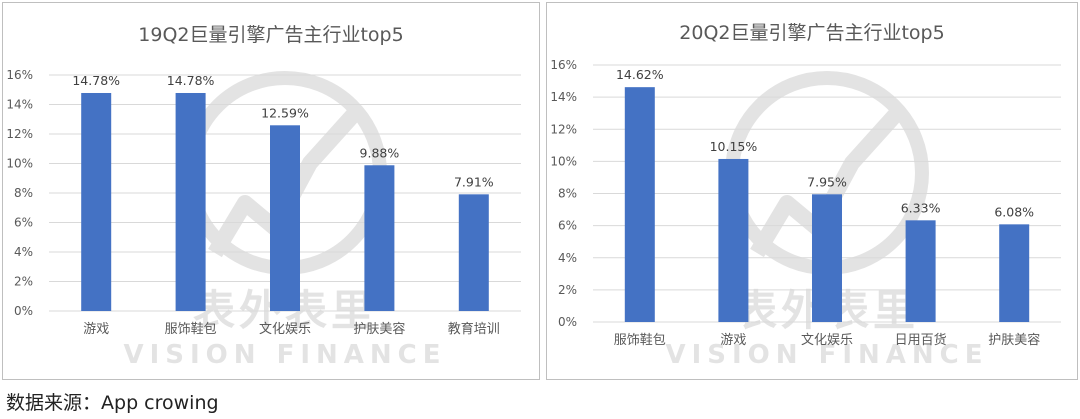  What do you see at coordinates (270, 35) in the screenshot?
I see `chart-title: 19Q2巨量引擎广告主行业top5` at bounding box center [270, 35].